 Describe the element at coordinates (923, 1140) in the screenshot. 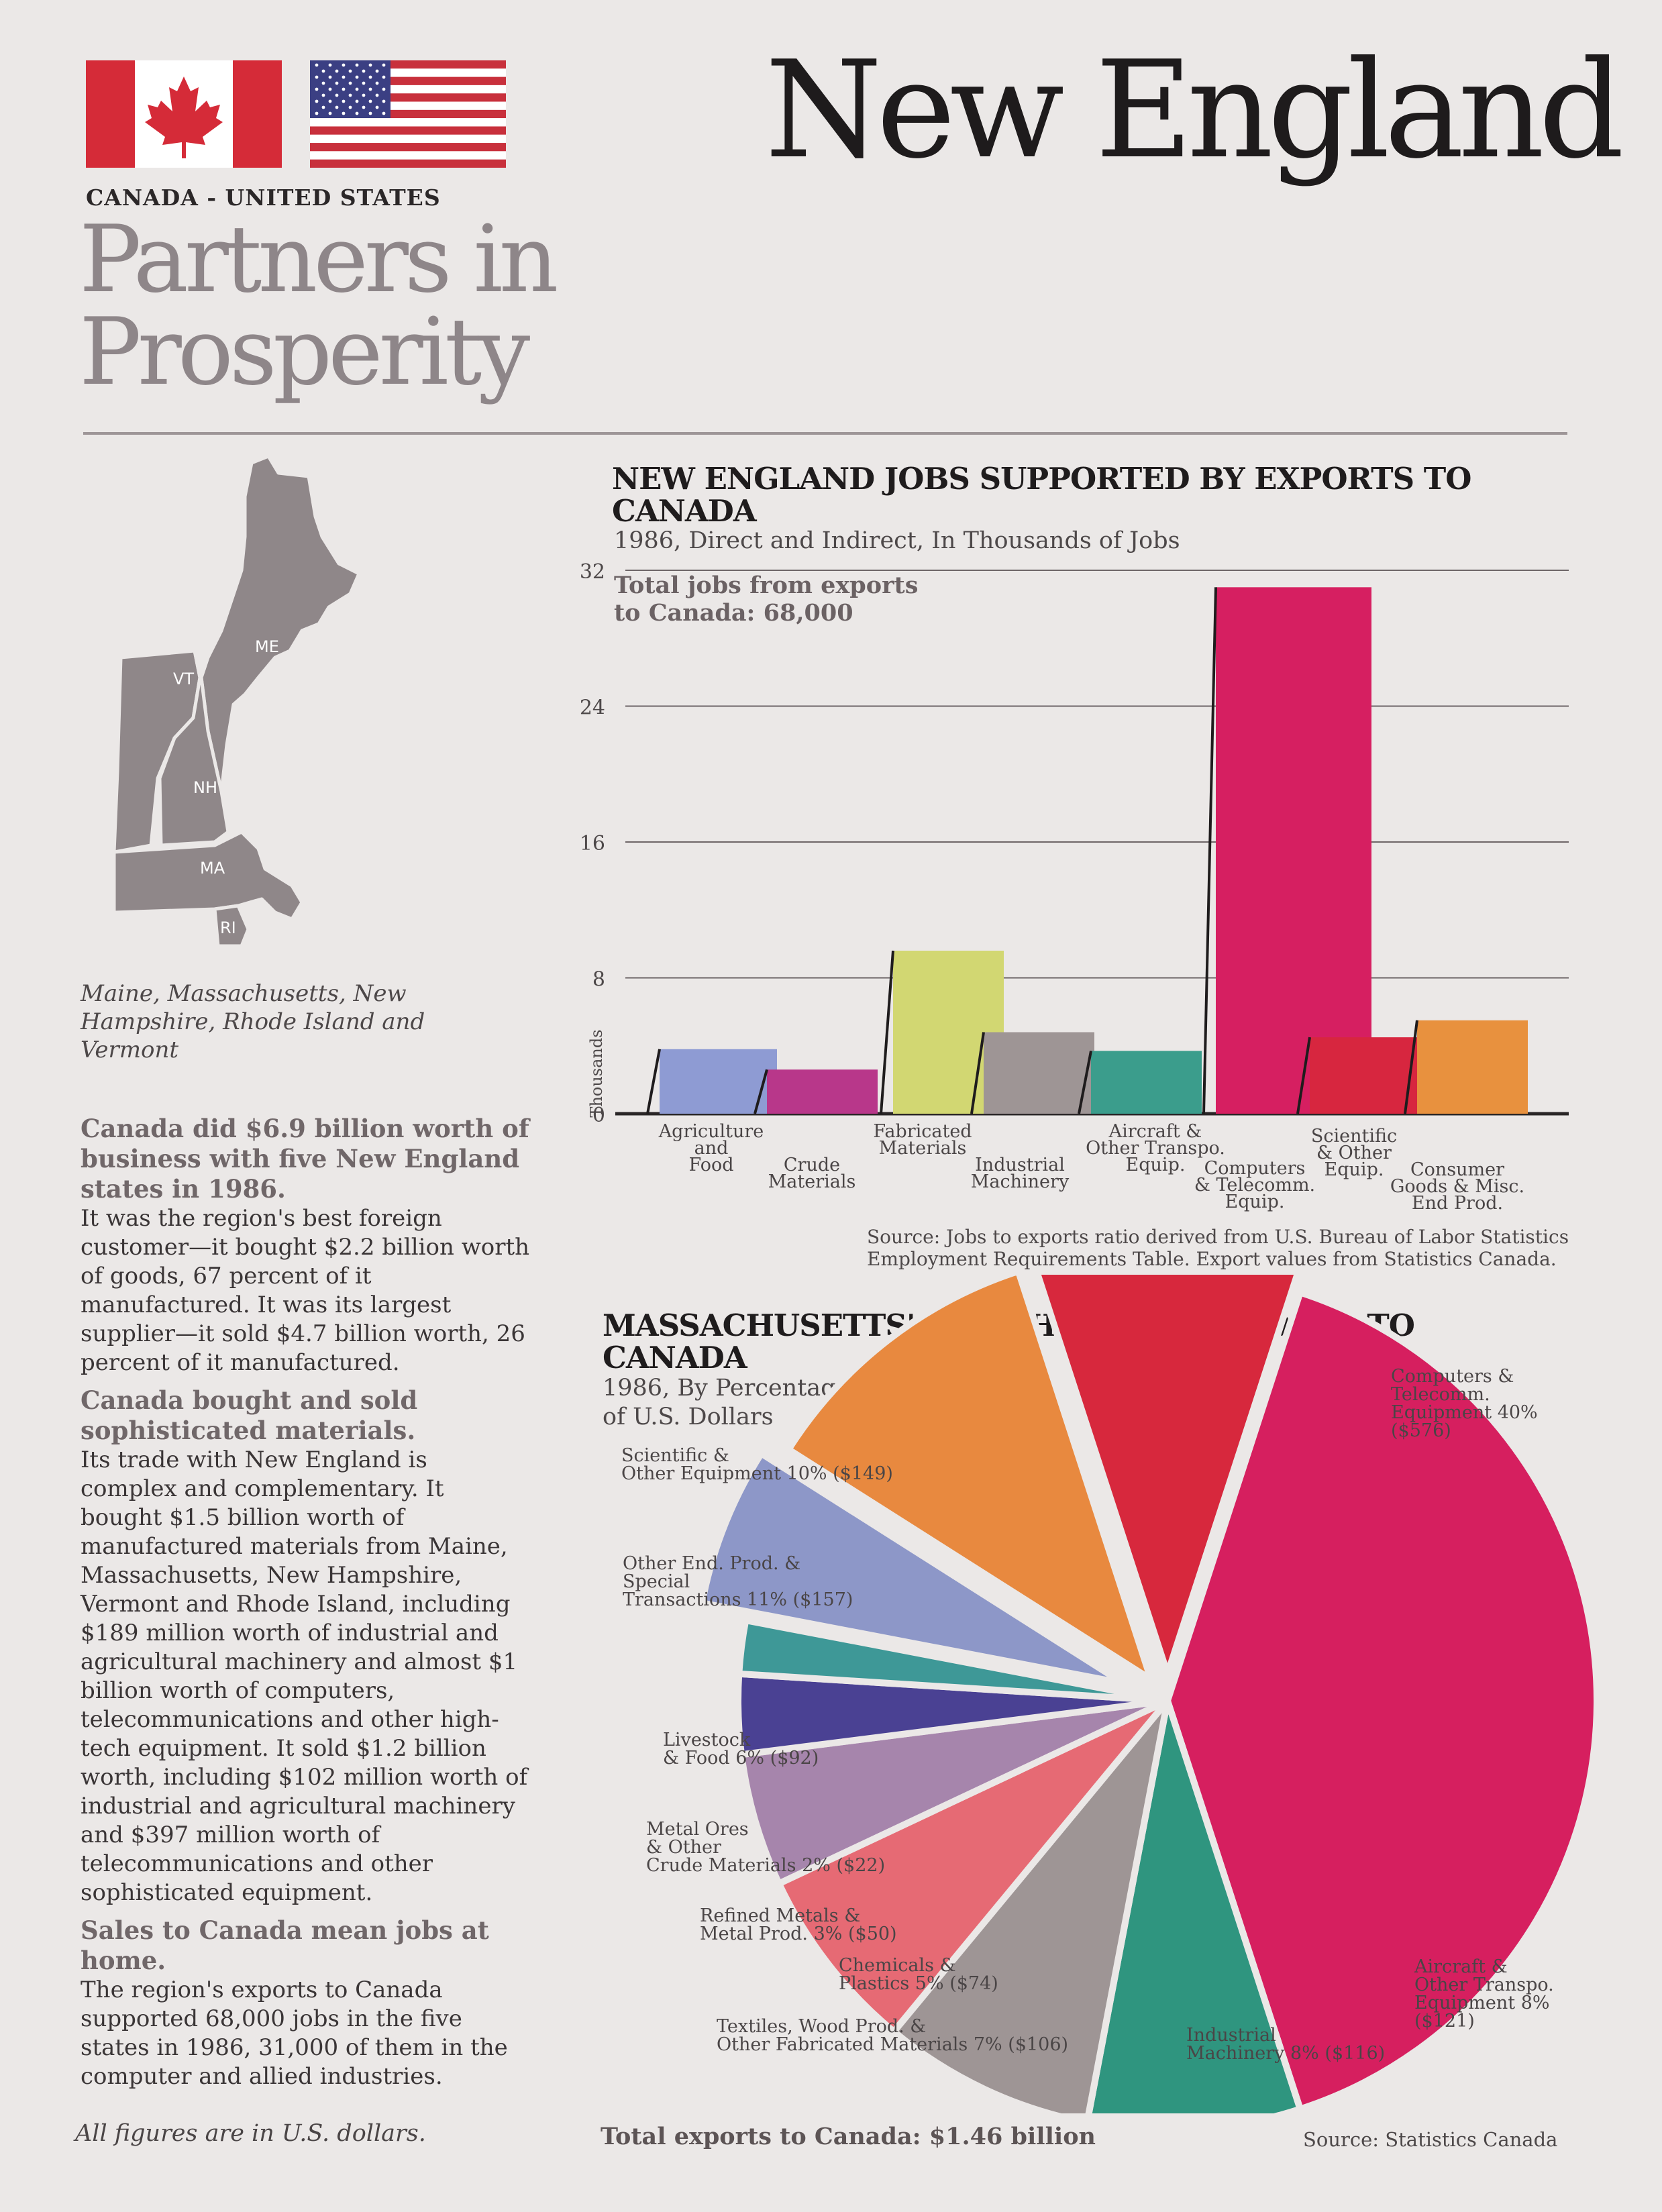

I see `x-tick-label: Fabricated Materials` at that location.